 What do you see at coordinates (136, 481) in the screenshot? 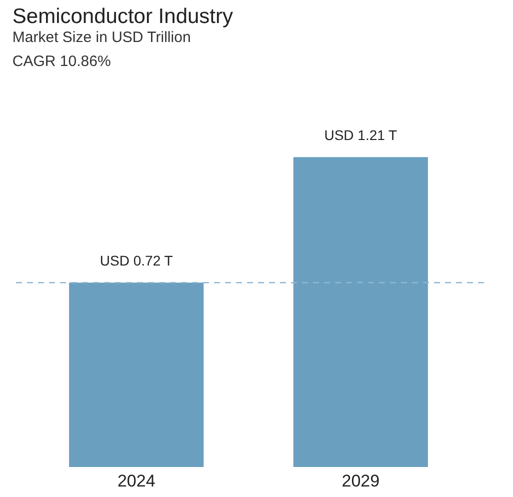
I see `x-tick-label: 2024` at bounding box center [136, 481].